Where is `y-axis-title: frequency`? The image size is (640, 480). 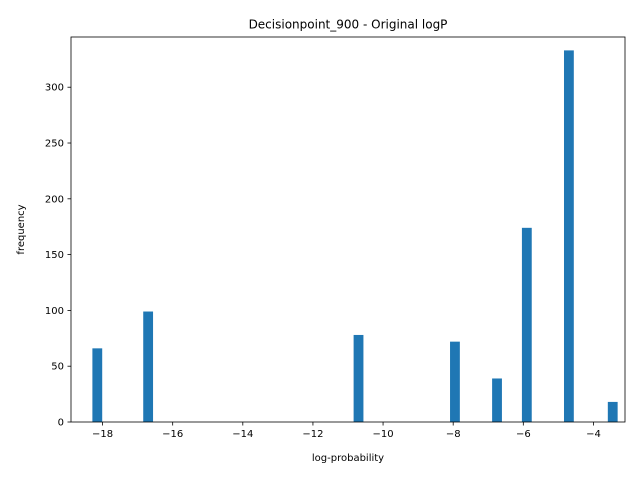
y-axis-title: frequency is located at coordinates (21, 229).